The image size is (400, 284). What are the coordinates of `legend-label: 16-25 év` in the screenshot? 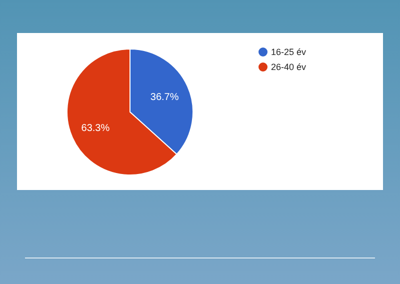 It's located at (289, 52).